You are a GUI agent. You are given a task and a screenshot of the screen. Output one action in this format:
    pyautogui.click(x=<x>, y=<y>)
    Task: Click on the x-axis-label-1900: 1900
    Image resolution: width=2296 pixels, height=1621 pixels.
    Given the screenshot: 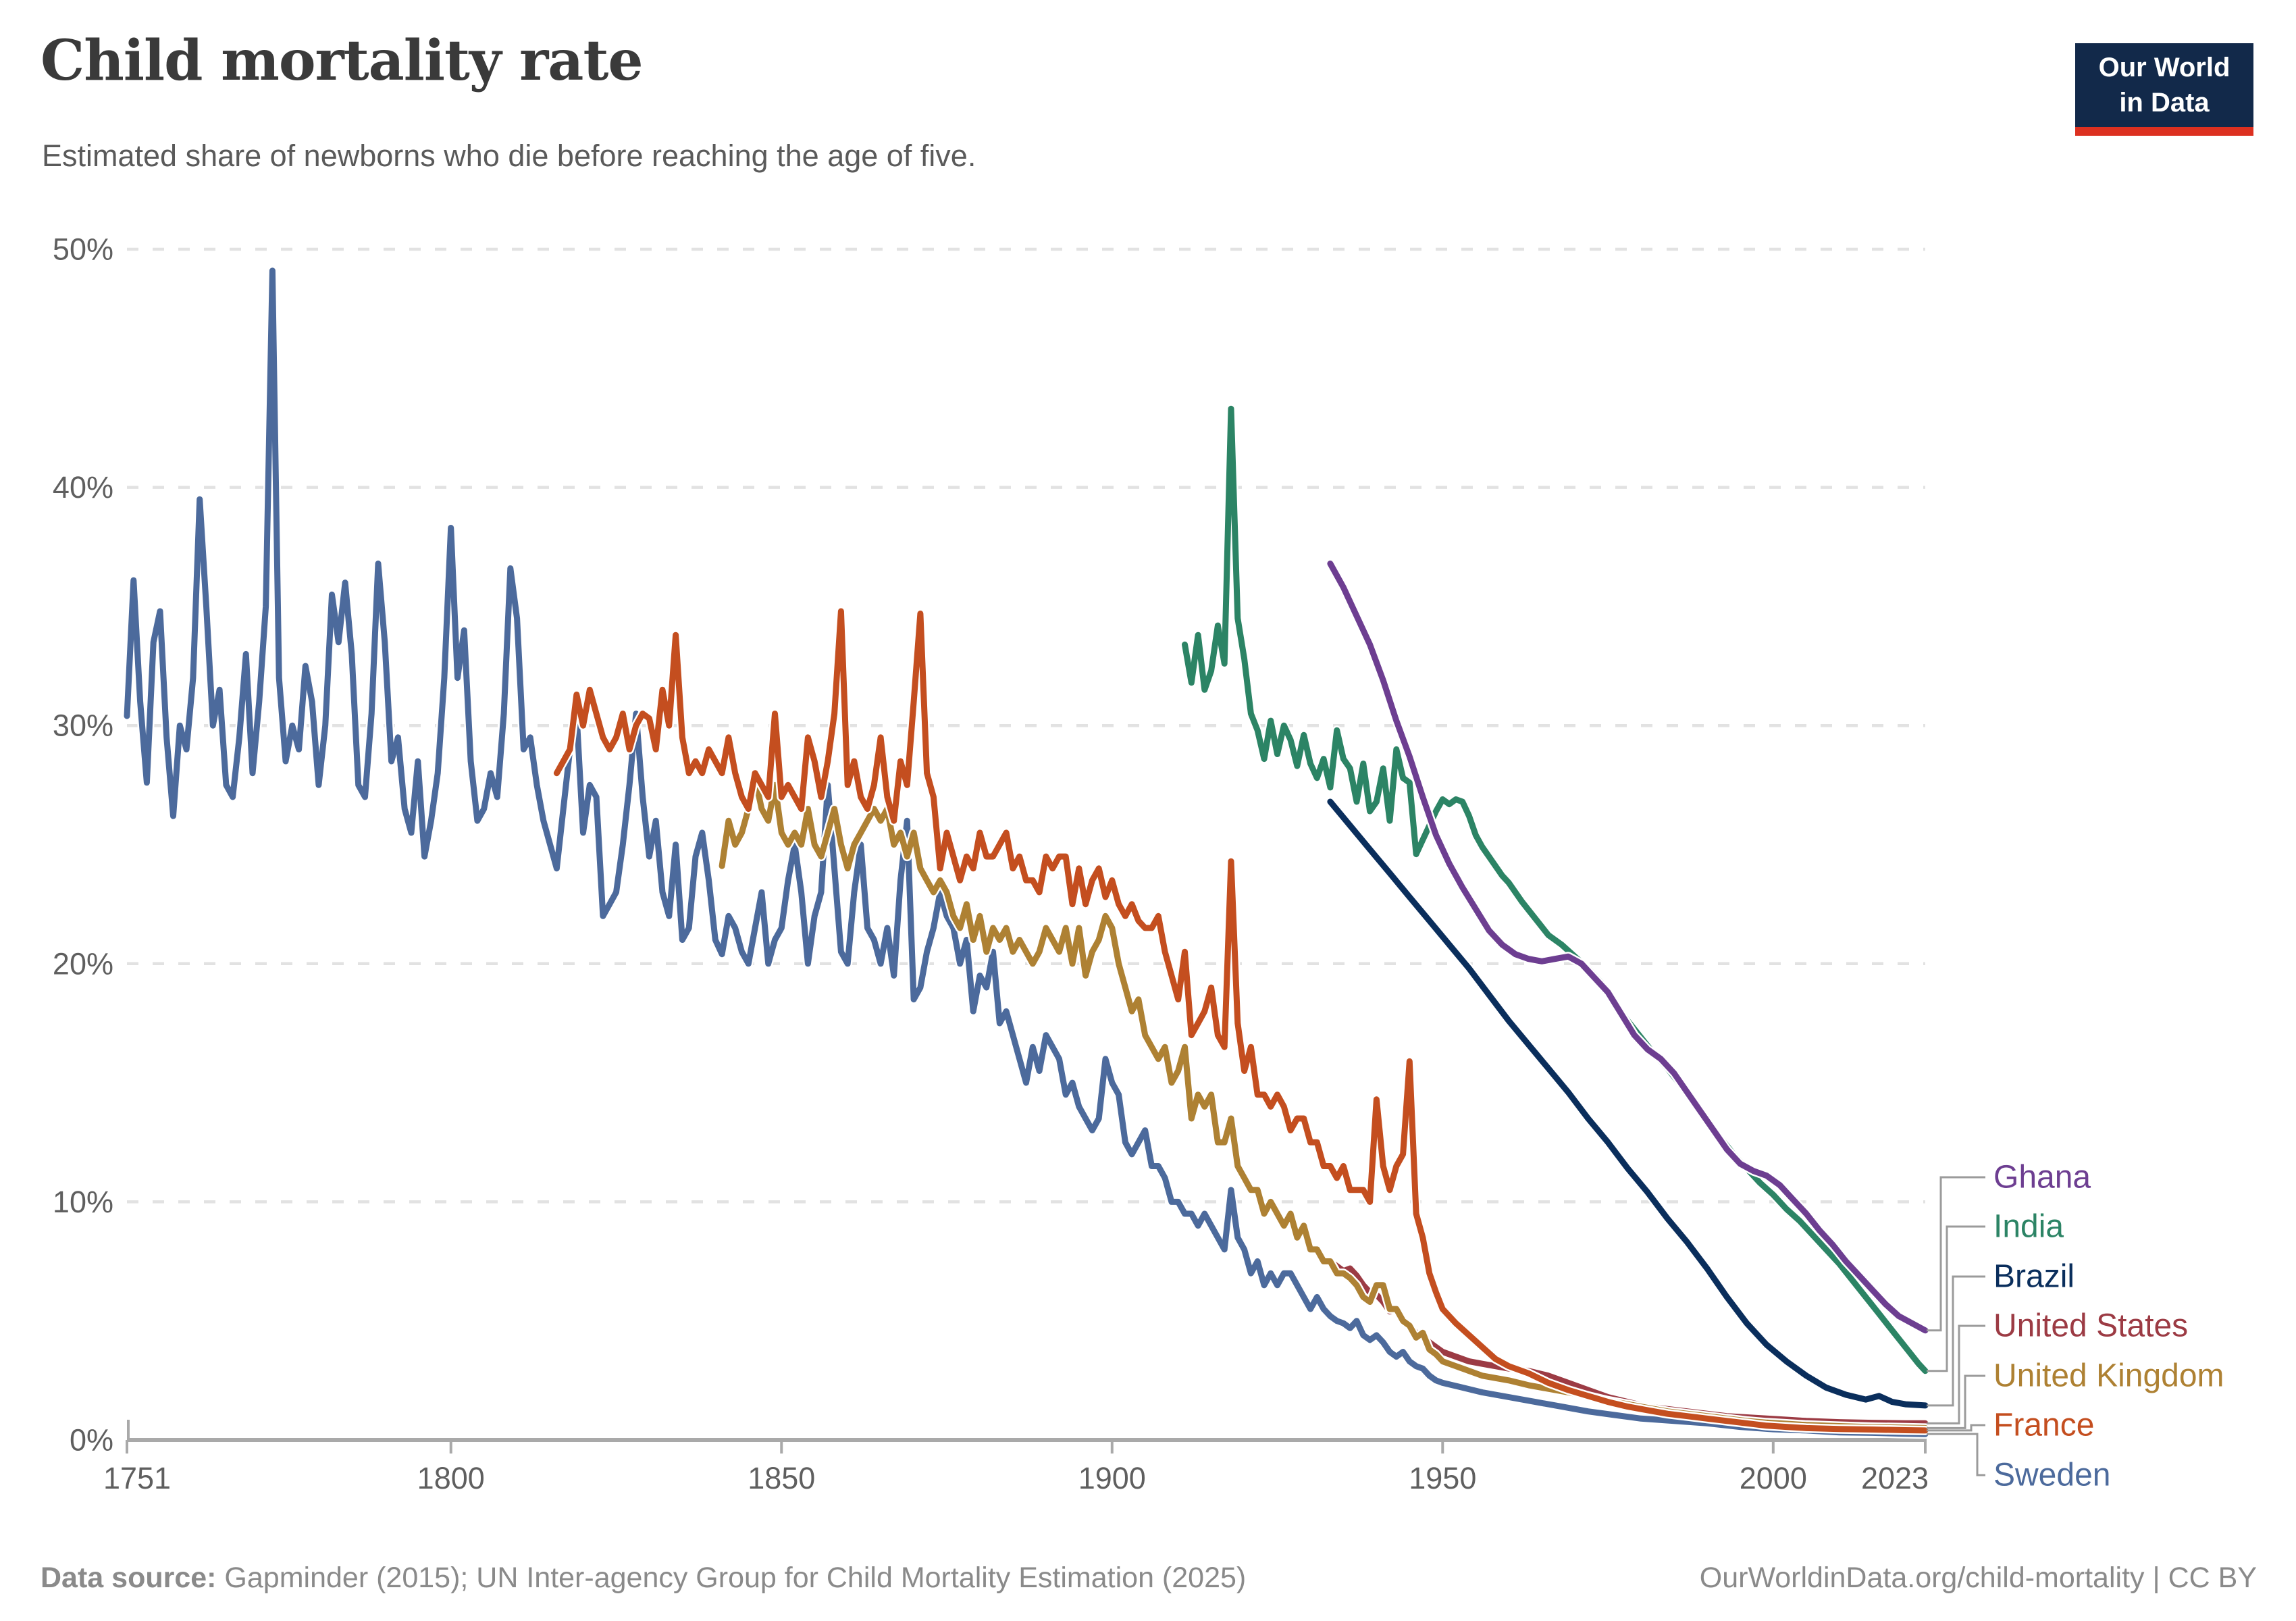 What is the action you would take?
    pyautogui.click(x=1112, y=1478)
    